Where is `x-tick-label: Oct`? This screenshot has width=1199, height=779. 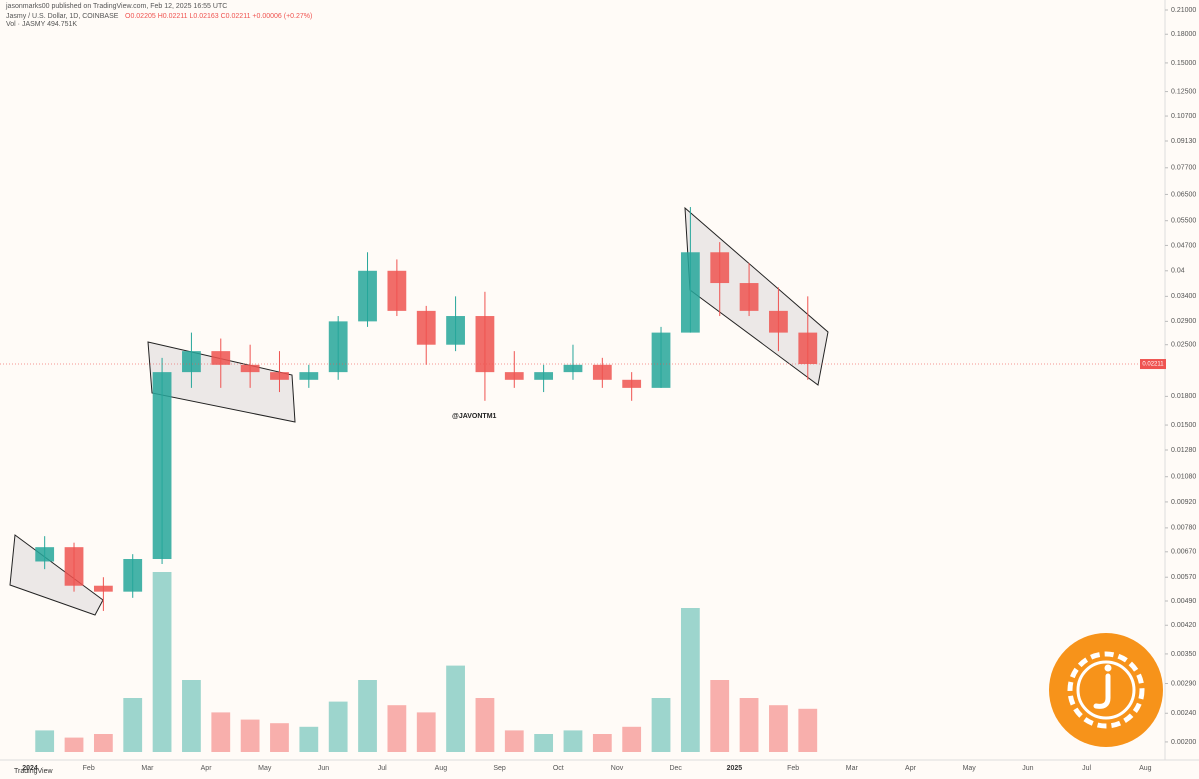
x-tick-label: Oct is located at coordinates (558, 768).